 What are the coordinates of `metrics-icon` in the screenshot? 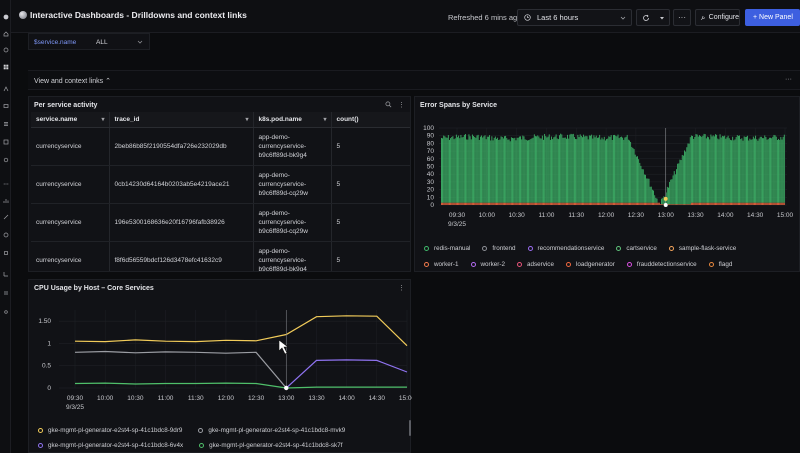 It's located at (5, 200).